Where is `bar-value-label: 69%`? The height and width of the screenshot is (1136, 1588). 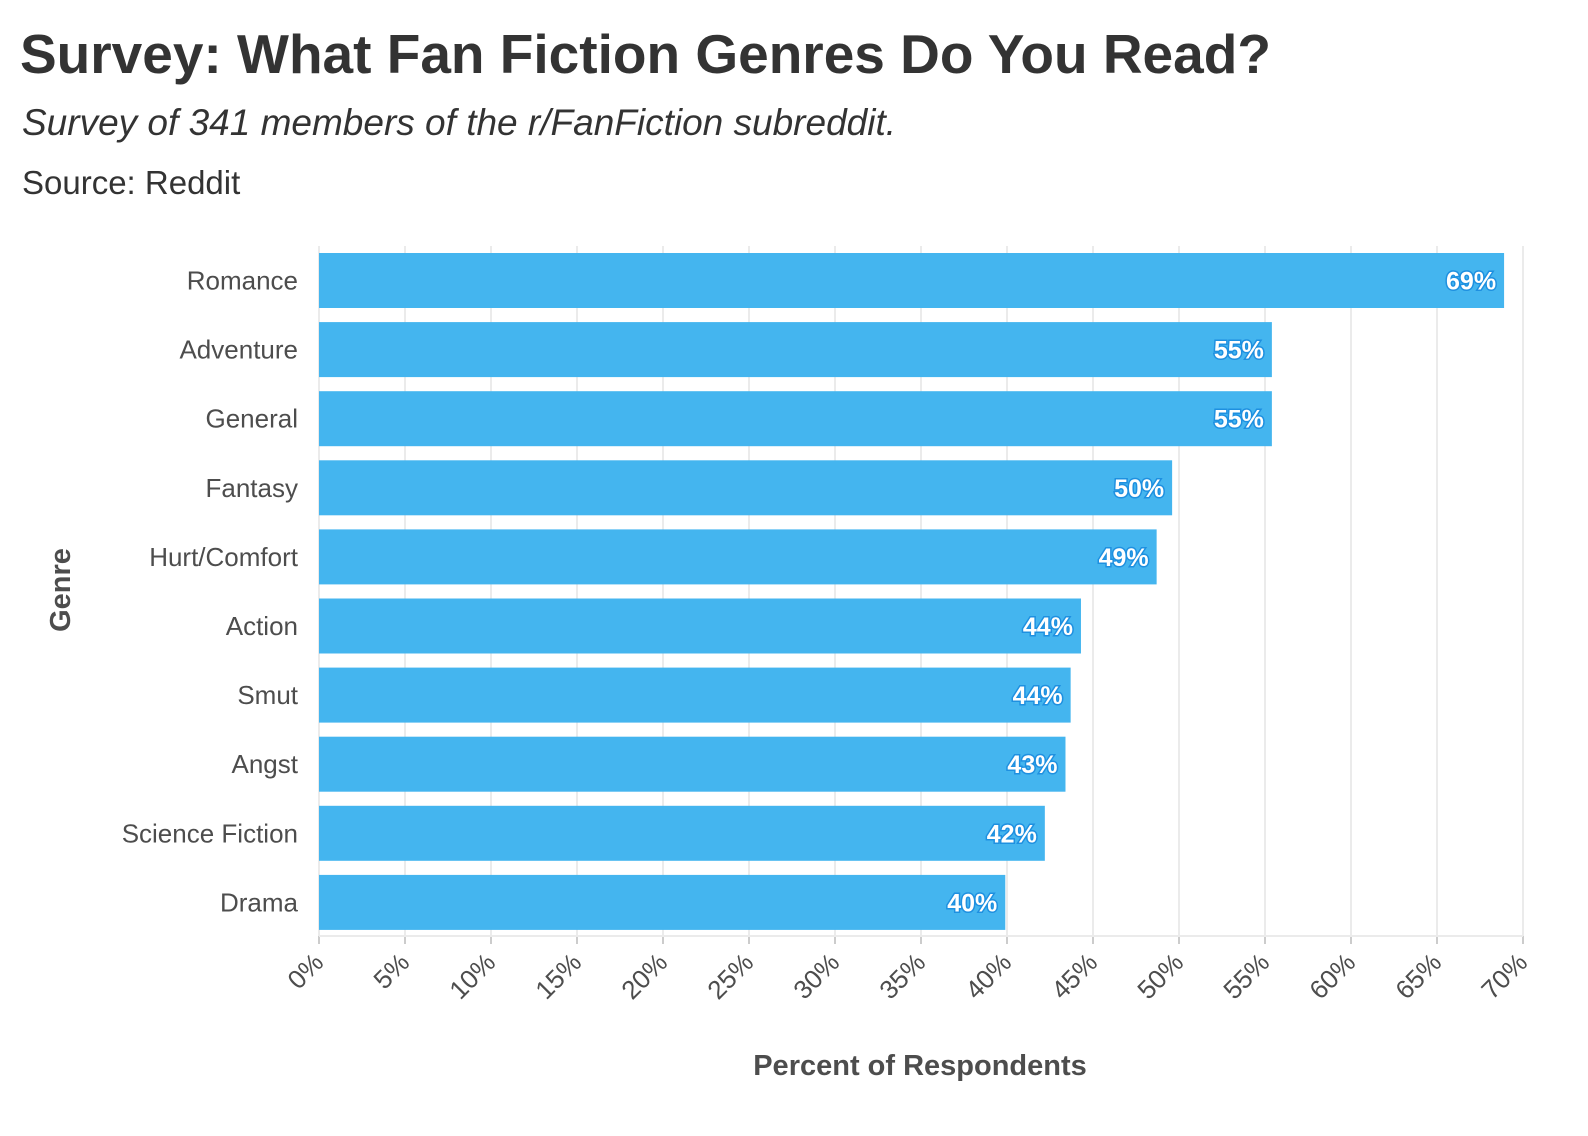
bar-value-label: 69% is located at coordinates (1471, 282).